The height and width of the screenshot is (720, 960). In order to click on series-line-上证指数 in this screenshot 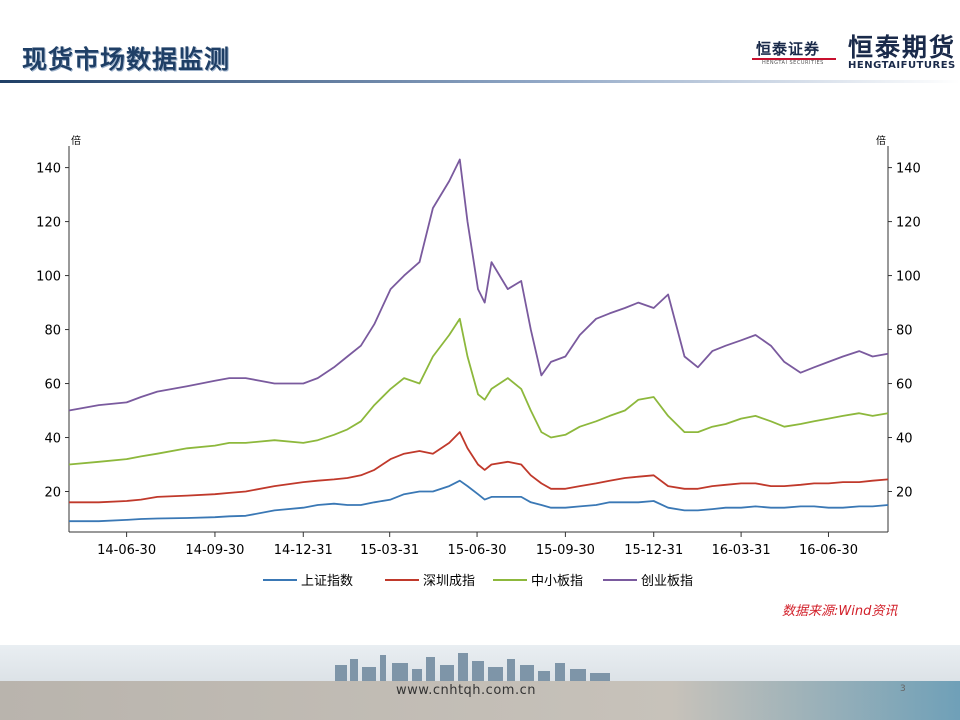, I will do `click(479, 501)`.